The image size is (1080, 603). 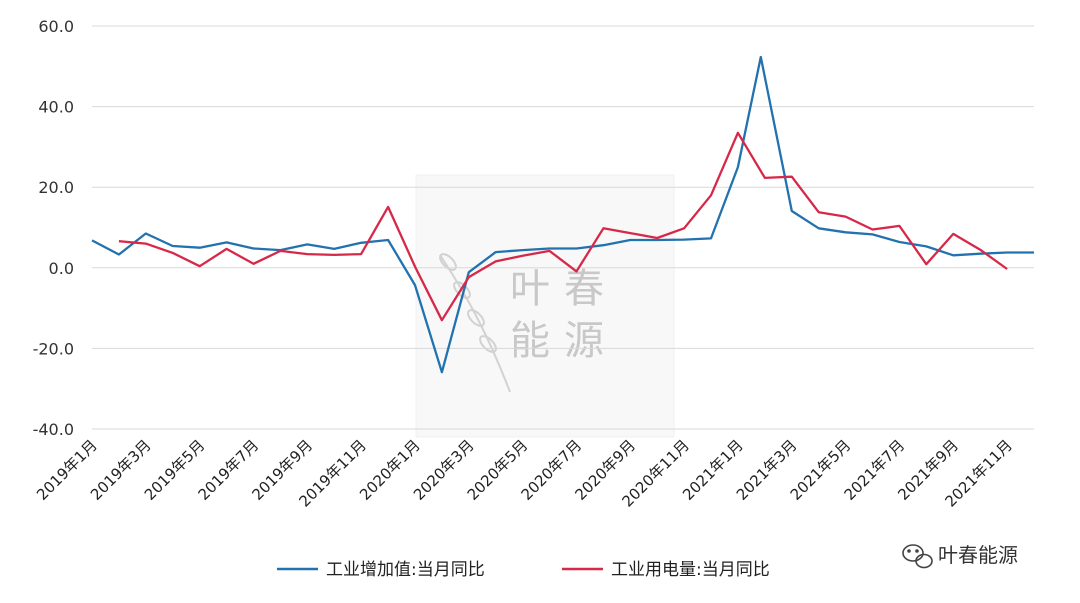 I want to click on y-tick-label: 0.0, so click(x=61, y=268).